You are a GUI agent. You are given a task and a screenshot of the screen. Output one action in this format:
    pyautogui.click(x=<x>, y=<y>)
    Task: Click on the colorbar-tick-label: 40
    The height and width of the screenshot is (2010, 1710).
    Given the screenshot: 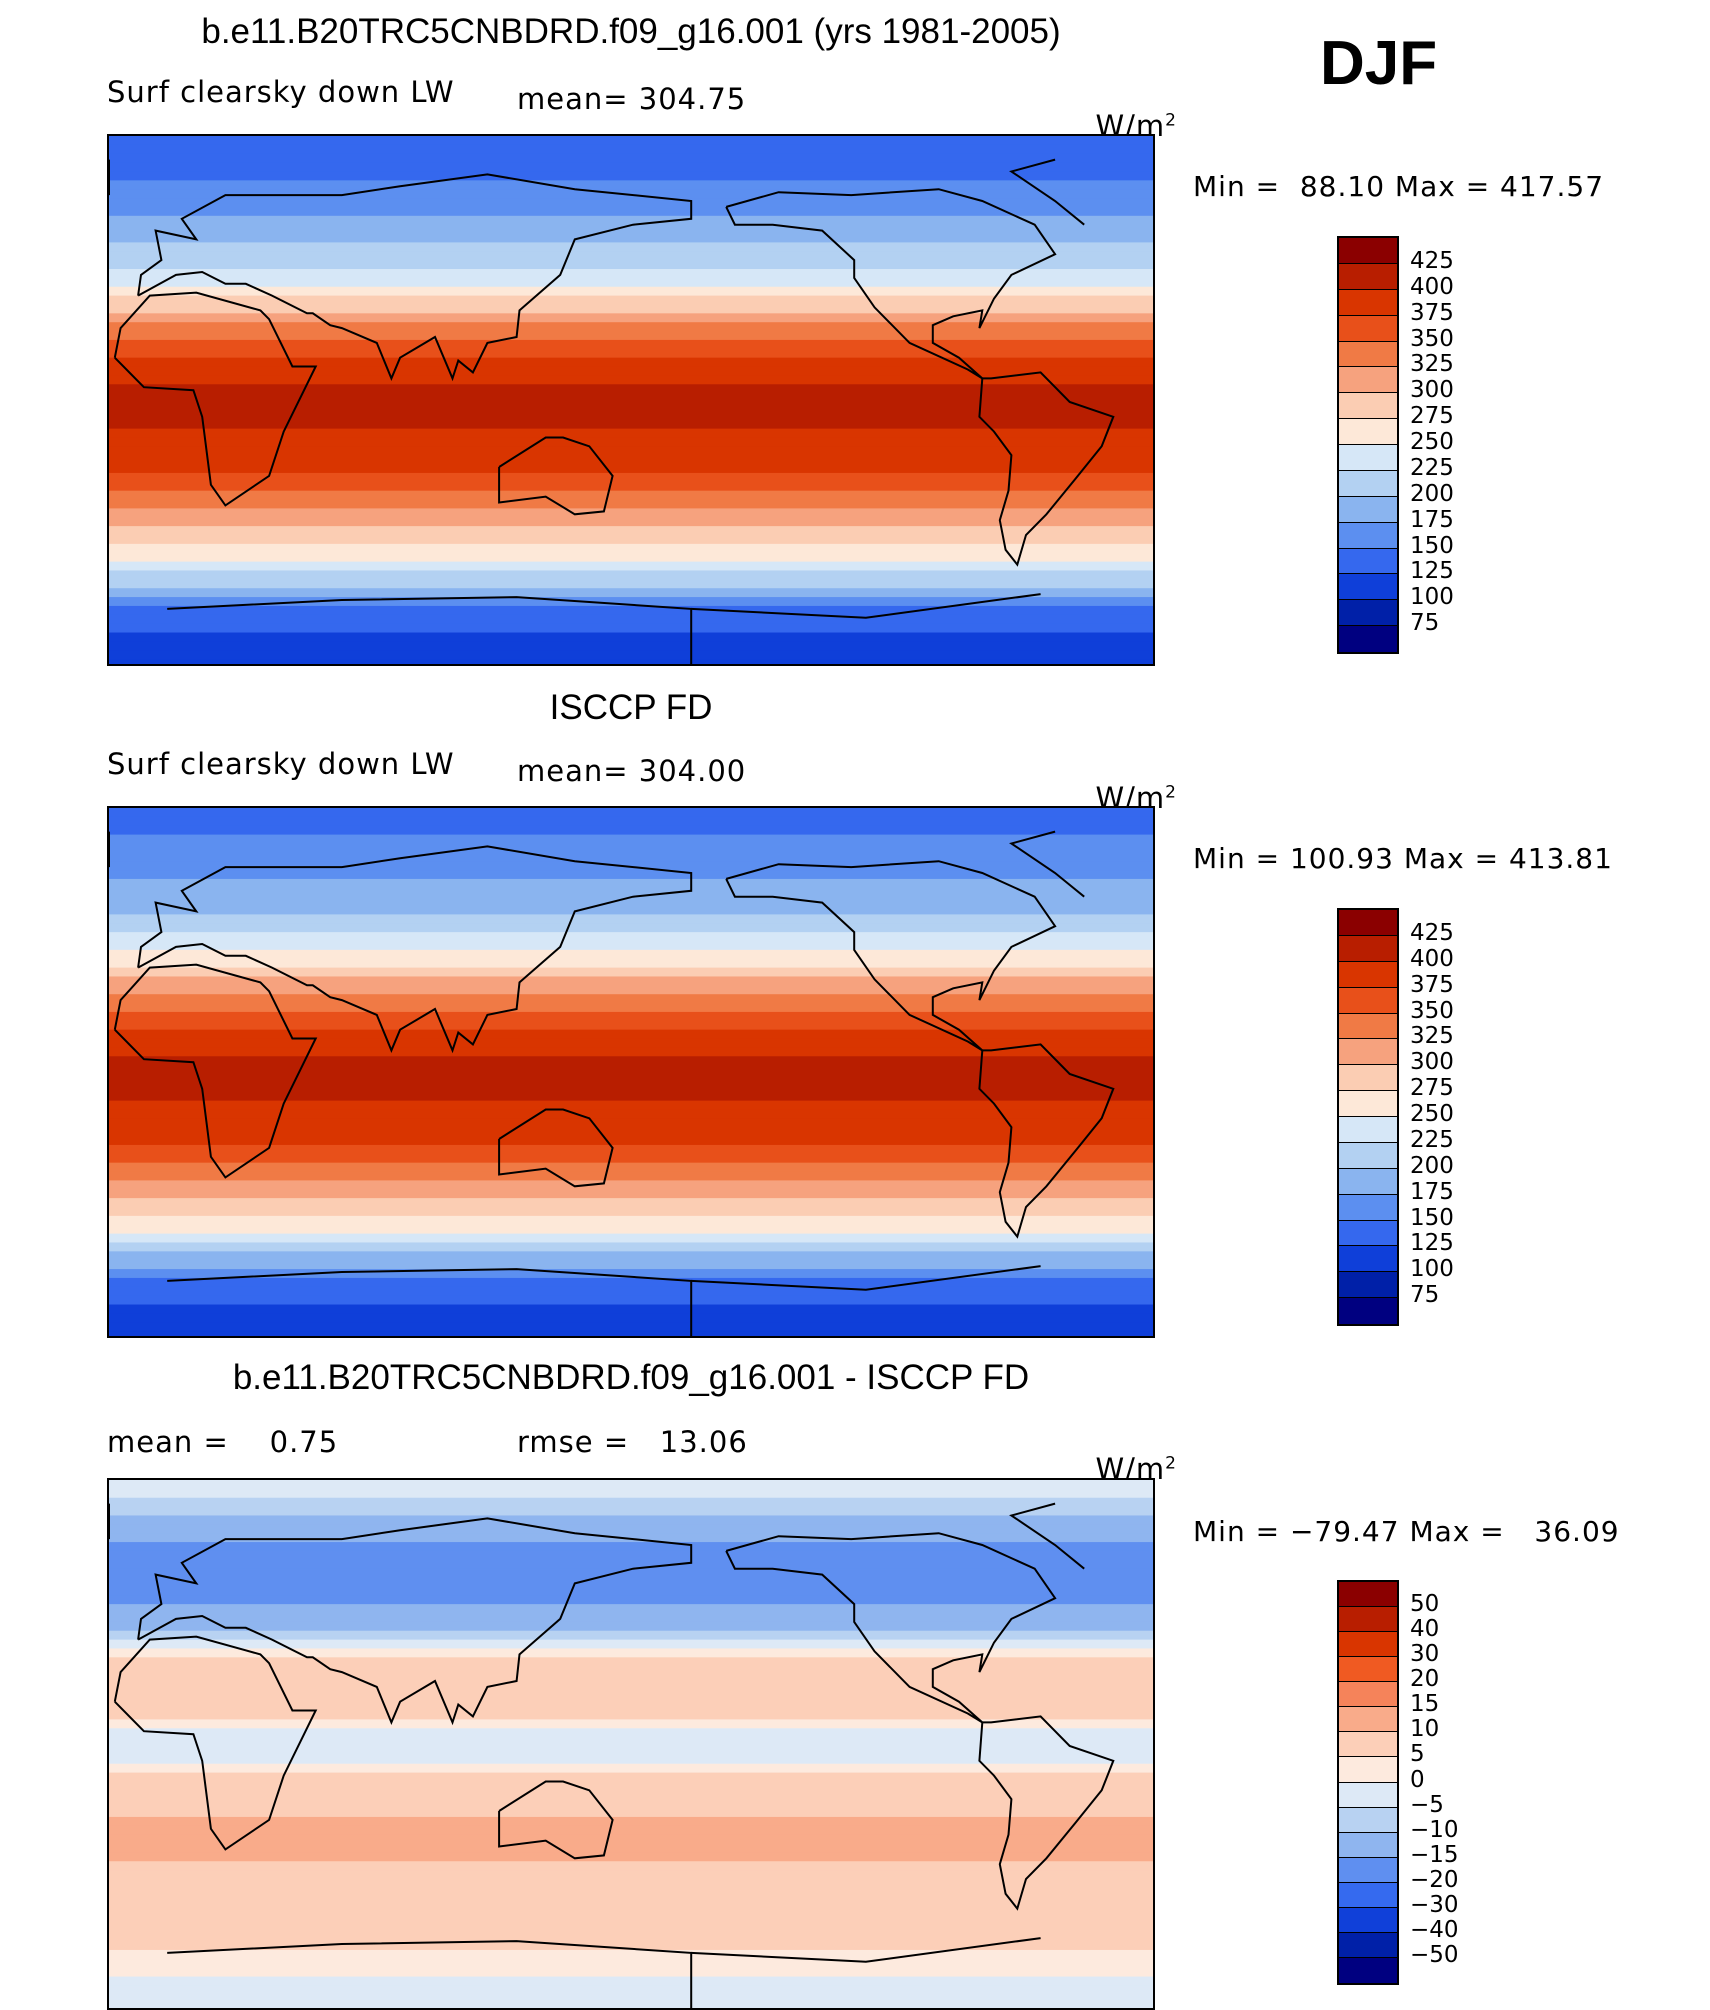 What is the action you would take?
    pyautogui.click(x=1425, y=1629)
    